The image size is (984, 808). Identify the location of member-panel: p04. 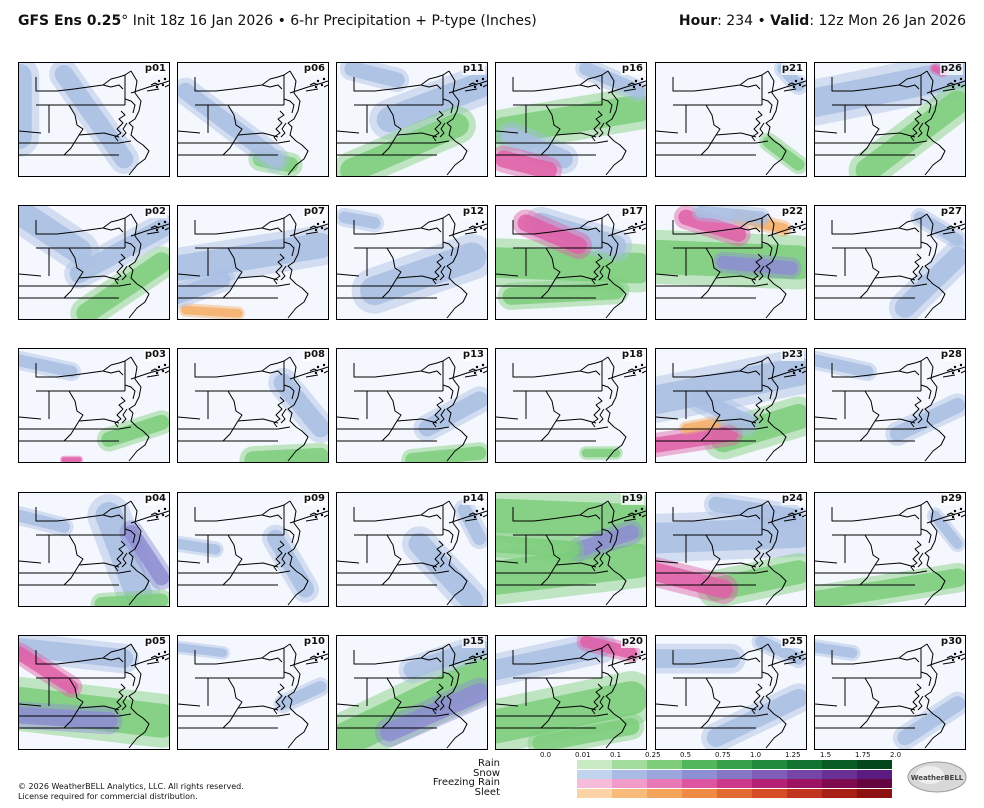
(94, 549).